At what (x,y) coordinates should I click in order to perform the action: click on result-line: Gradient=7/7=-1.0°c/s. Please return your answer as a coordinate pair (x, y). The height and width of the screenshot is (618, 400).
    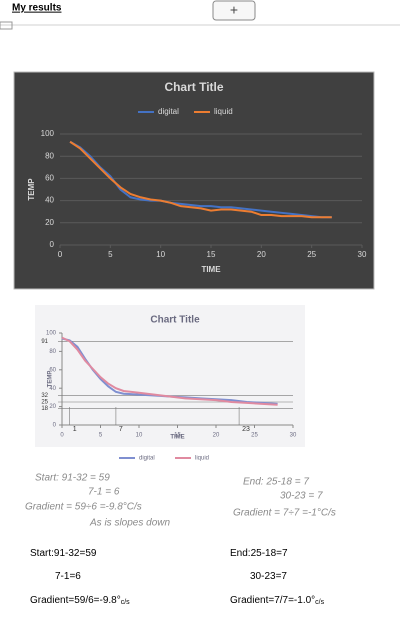
    Looking at the image, I should click on (277, 600).